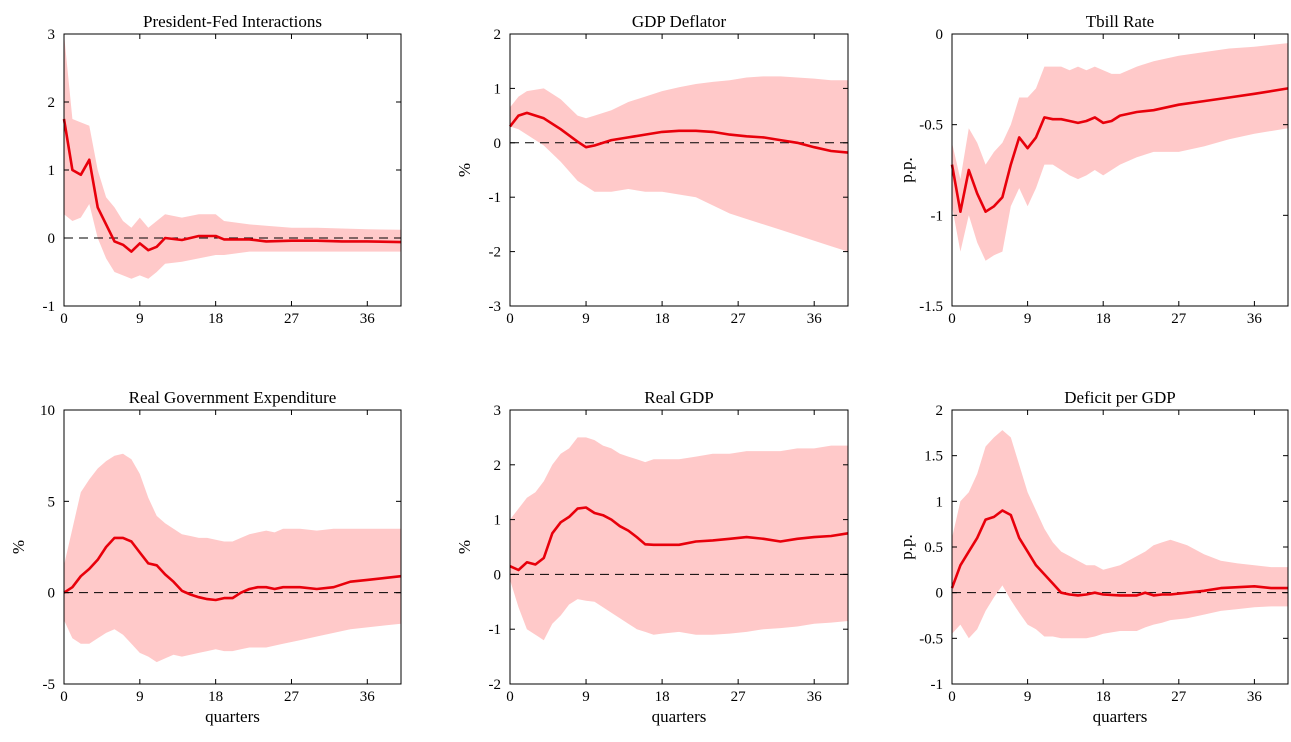 Image resolution: width=1291 pixels, height=742 pixels. Describe the element at coordinates (1119, 397) in the screenshot. I see `panel-title: Deficit per GDP` at that location.